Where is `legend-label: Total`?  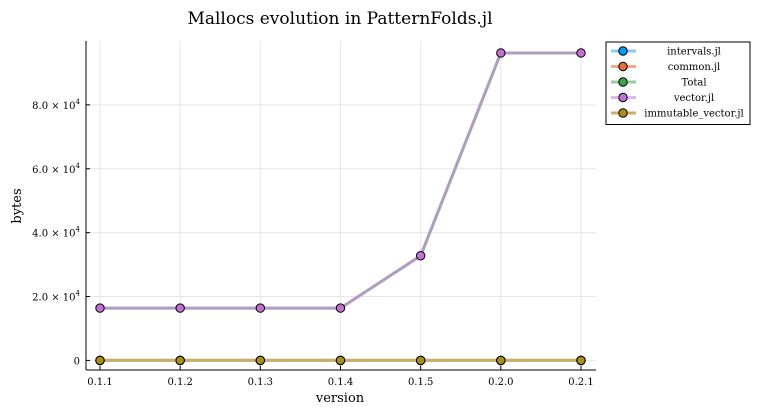 legend-label: Total is located at coordinates (693, 83).